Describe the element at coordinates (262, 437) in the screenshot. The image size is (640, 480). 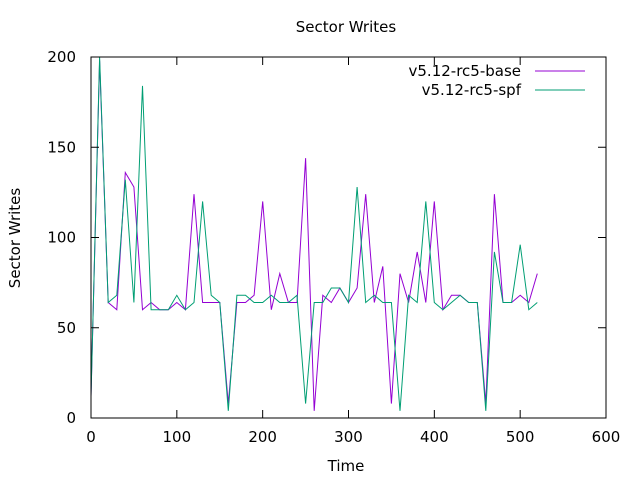
I see `x-tick-label: 200` at that location.